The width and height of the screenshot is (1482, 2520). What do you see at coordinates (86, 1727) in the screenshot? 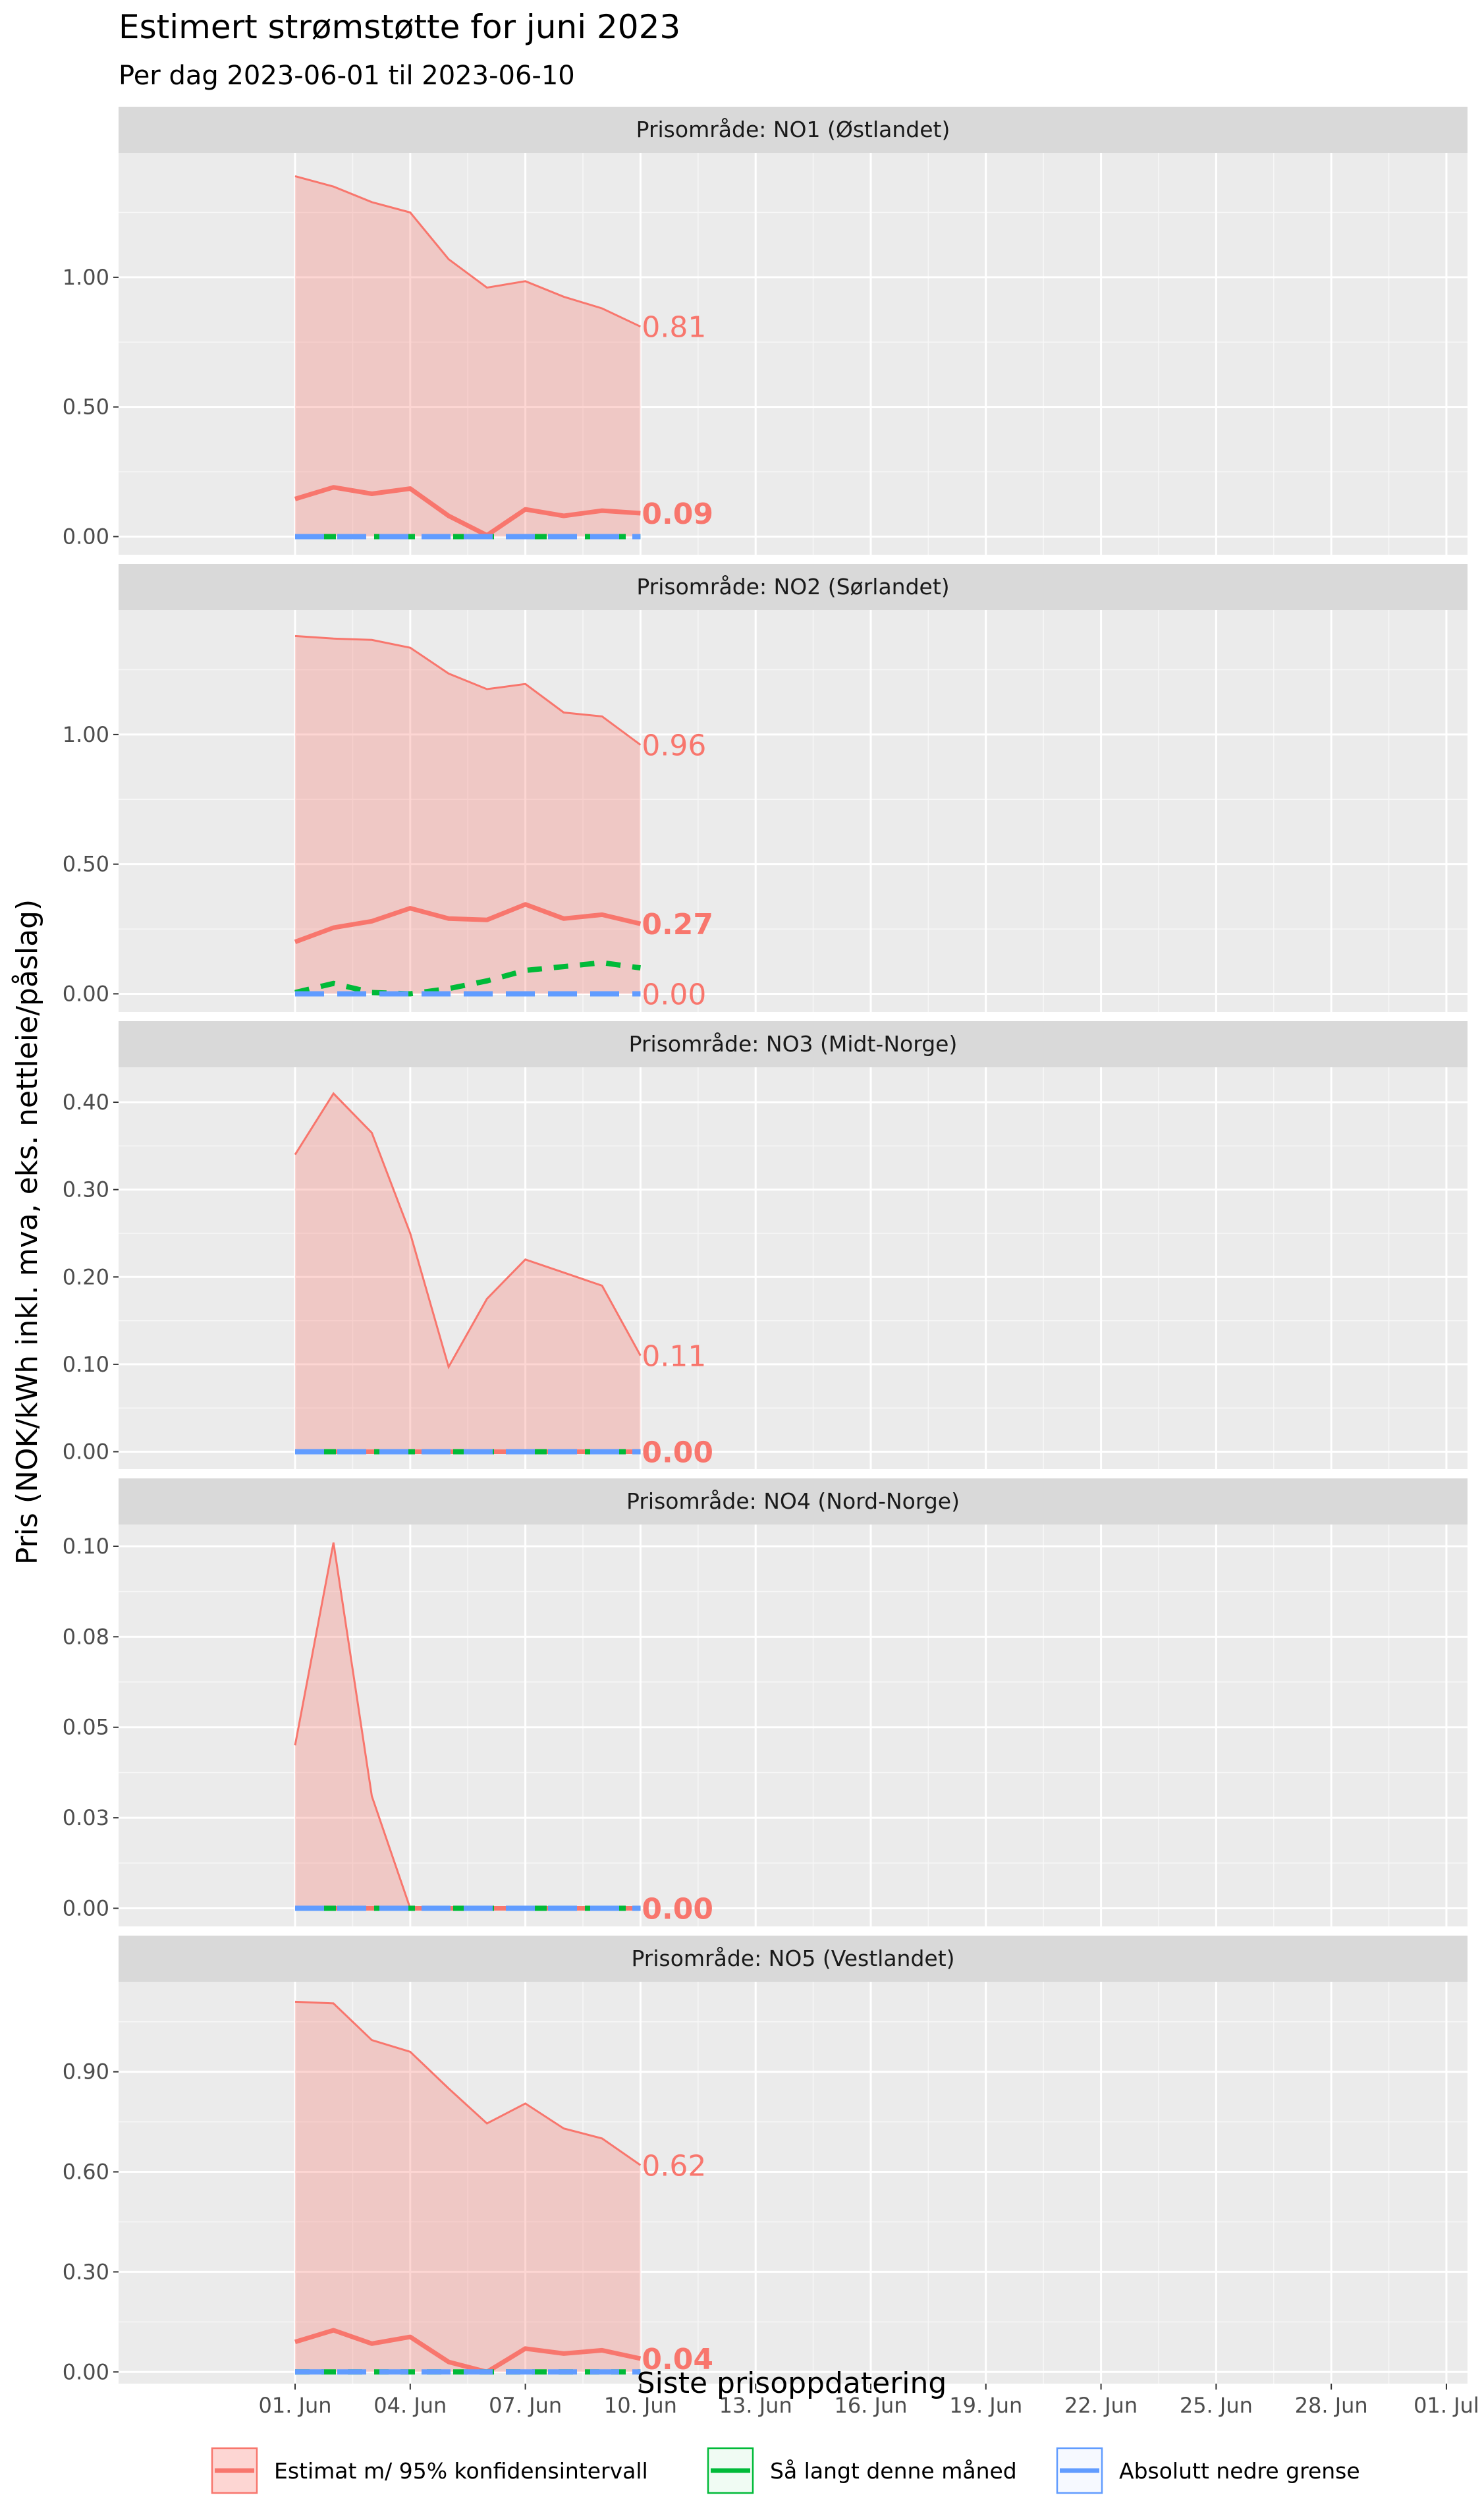
I see `y-tick-label: 0.05` at bounding box center [86, 1727].